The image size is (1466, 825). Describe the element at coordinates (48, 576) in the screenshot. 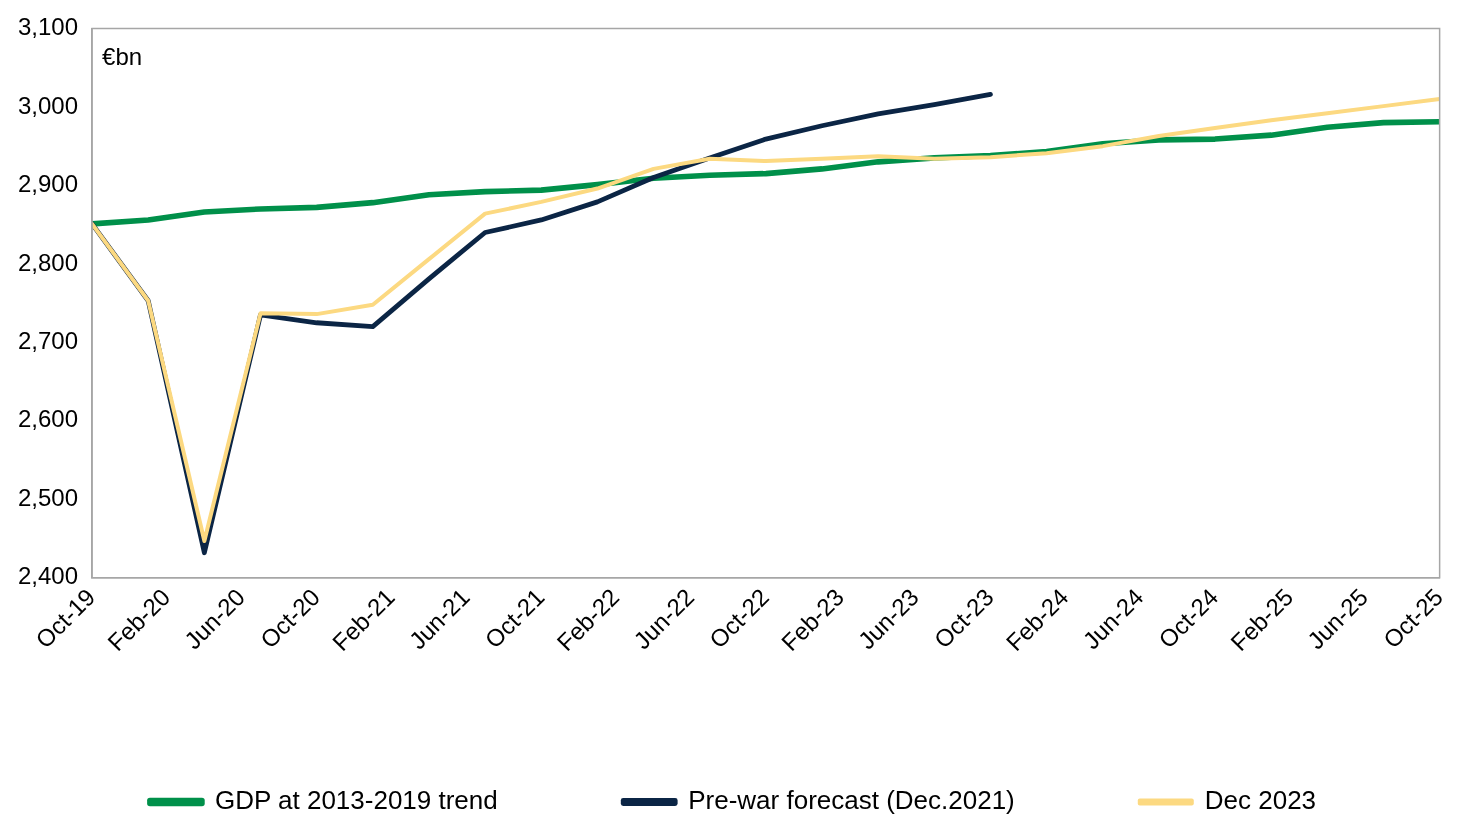

I see `y-tick-label: 2,400` at that location.